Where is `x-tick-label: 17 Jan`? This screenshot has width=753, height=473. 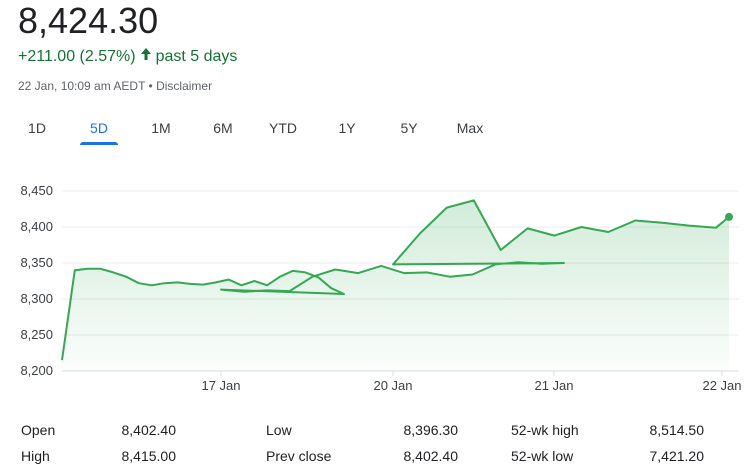 x-tick-label: 17 Jan is located at coordinates (220, 385).